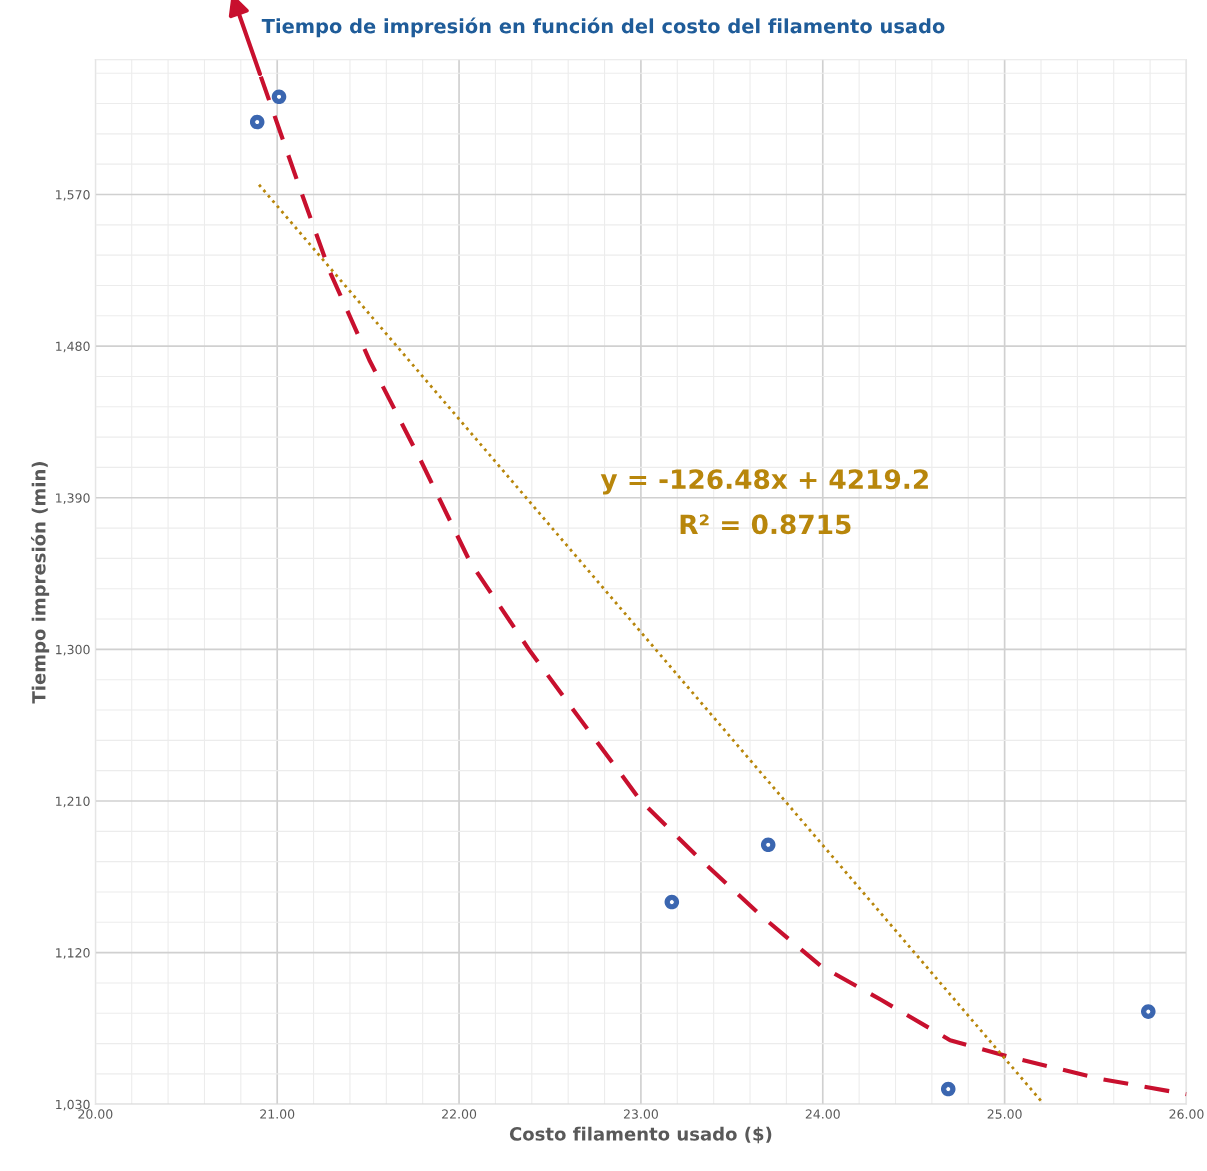 Image resolution: width=1207 pixels, height=1171 pixels. I want to click on y-tick-label: 1,300, so click(73, 650).